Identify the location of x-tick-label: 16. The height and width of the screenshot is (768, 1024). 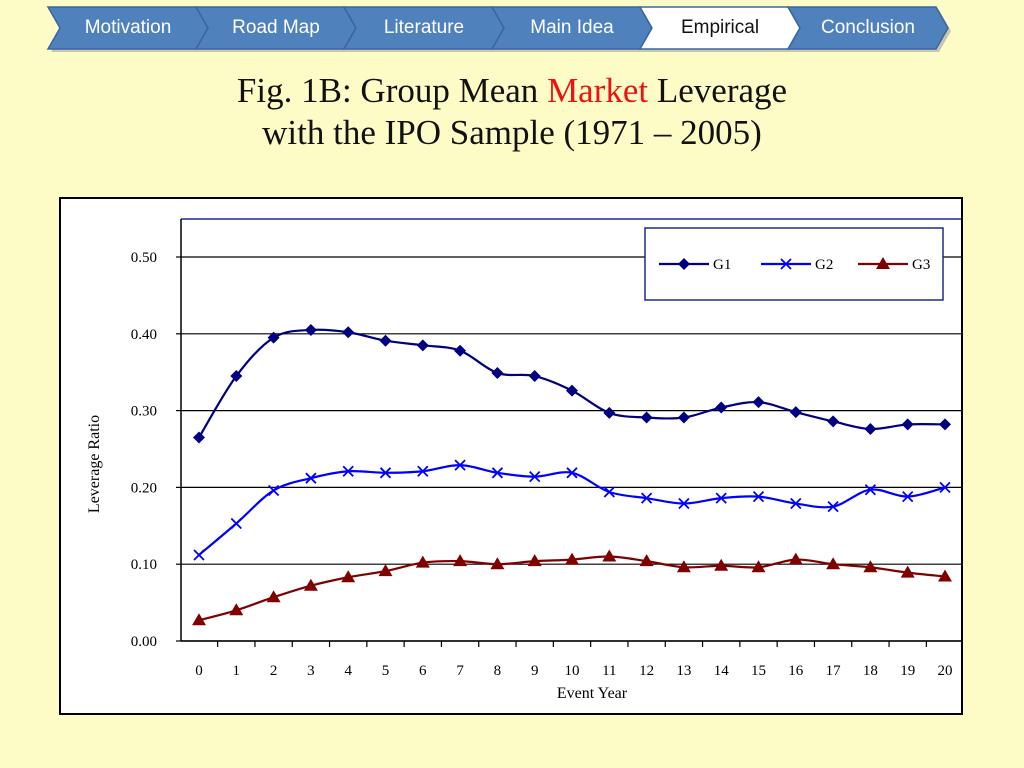
(796, 671).